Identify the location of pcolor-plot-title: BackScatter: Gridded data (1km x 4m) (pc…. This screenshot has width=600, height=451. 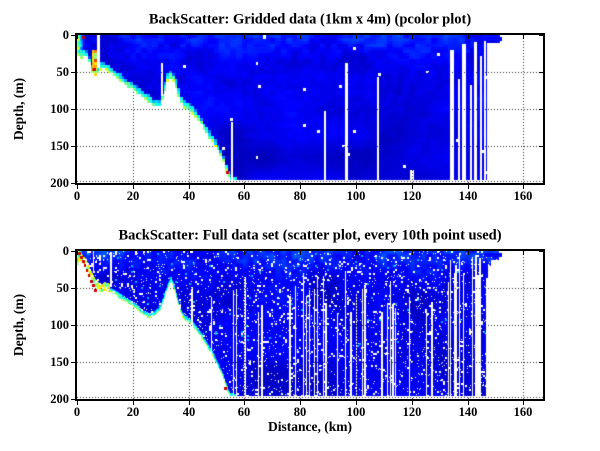
(310, 19).